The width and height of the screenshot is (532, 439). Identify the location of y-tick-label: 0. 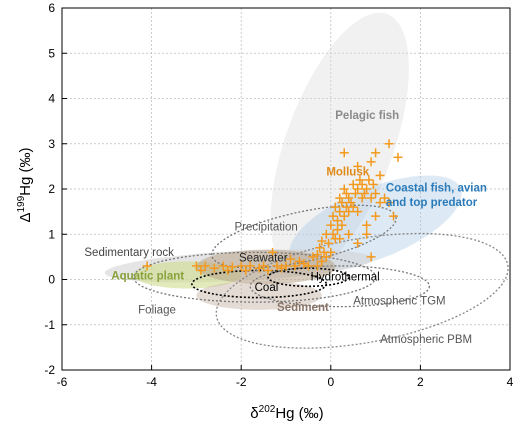
(51, 280).